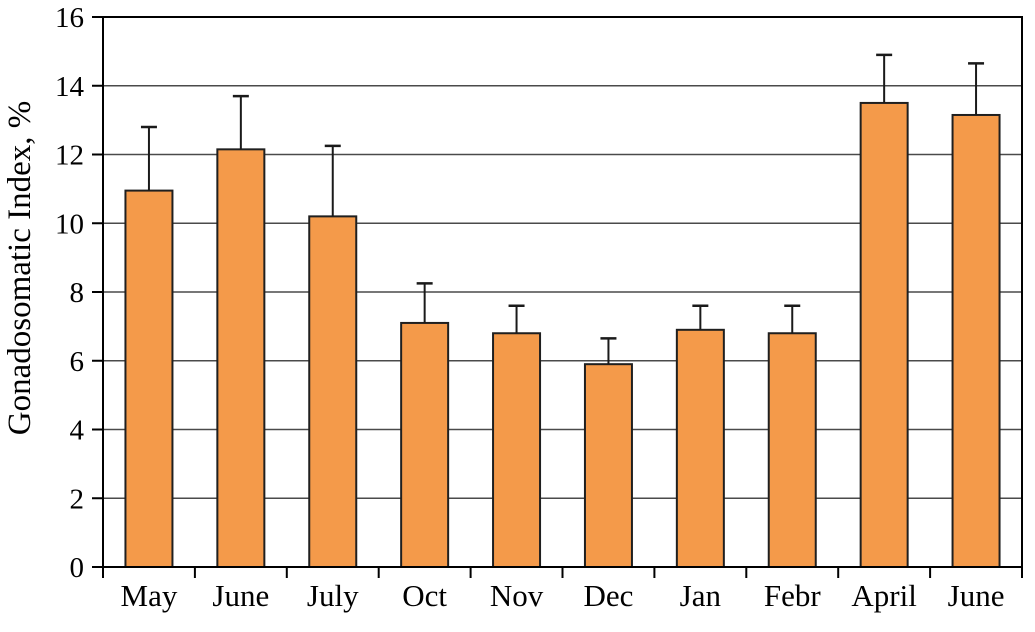 The height and width of the screenshot is (632, 1035). I want to click on y-tick-label-16: 16, so click(69, 18).